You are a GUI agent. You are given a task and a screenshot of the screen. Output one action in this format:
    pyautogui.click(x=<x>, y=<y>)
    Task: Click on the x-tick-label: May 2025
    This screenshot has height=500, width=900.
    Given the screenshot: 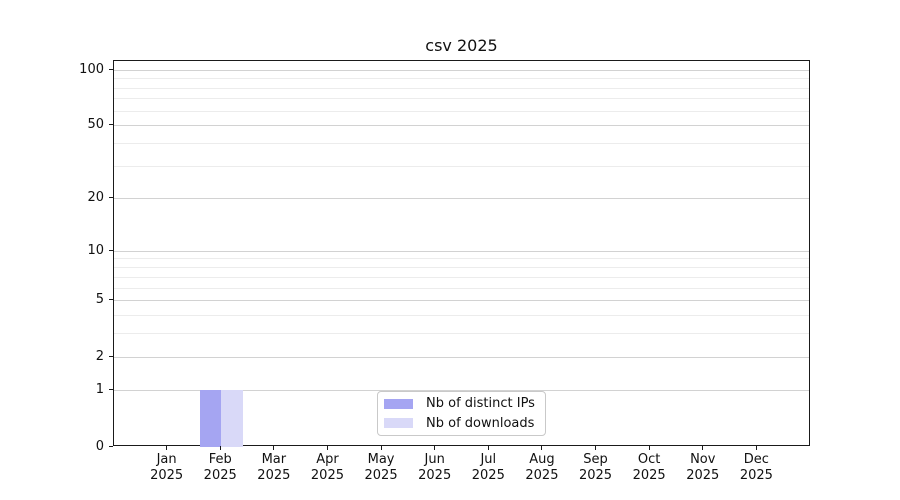 What is the action you would take?
    pyautogui.click(x=381, y=468)
    